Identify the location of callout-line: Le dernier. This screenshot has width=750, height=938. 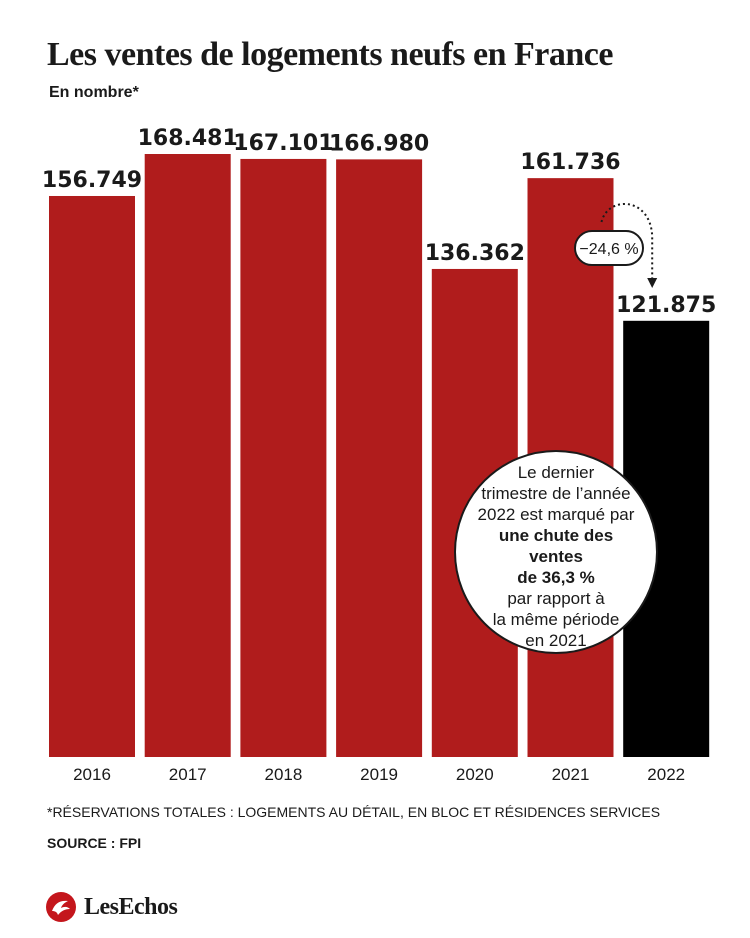
(556, 472).